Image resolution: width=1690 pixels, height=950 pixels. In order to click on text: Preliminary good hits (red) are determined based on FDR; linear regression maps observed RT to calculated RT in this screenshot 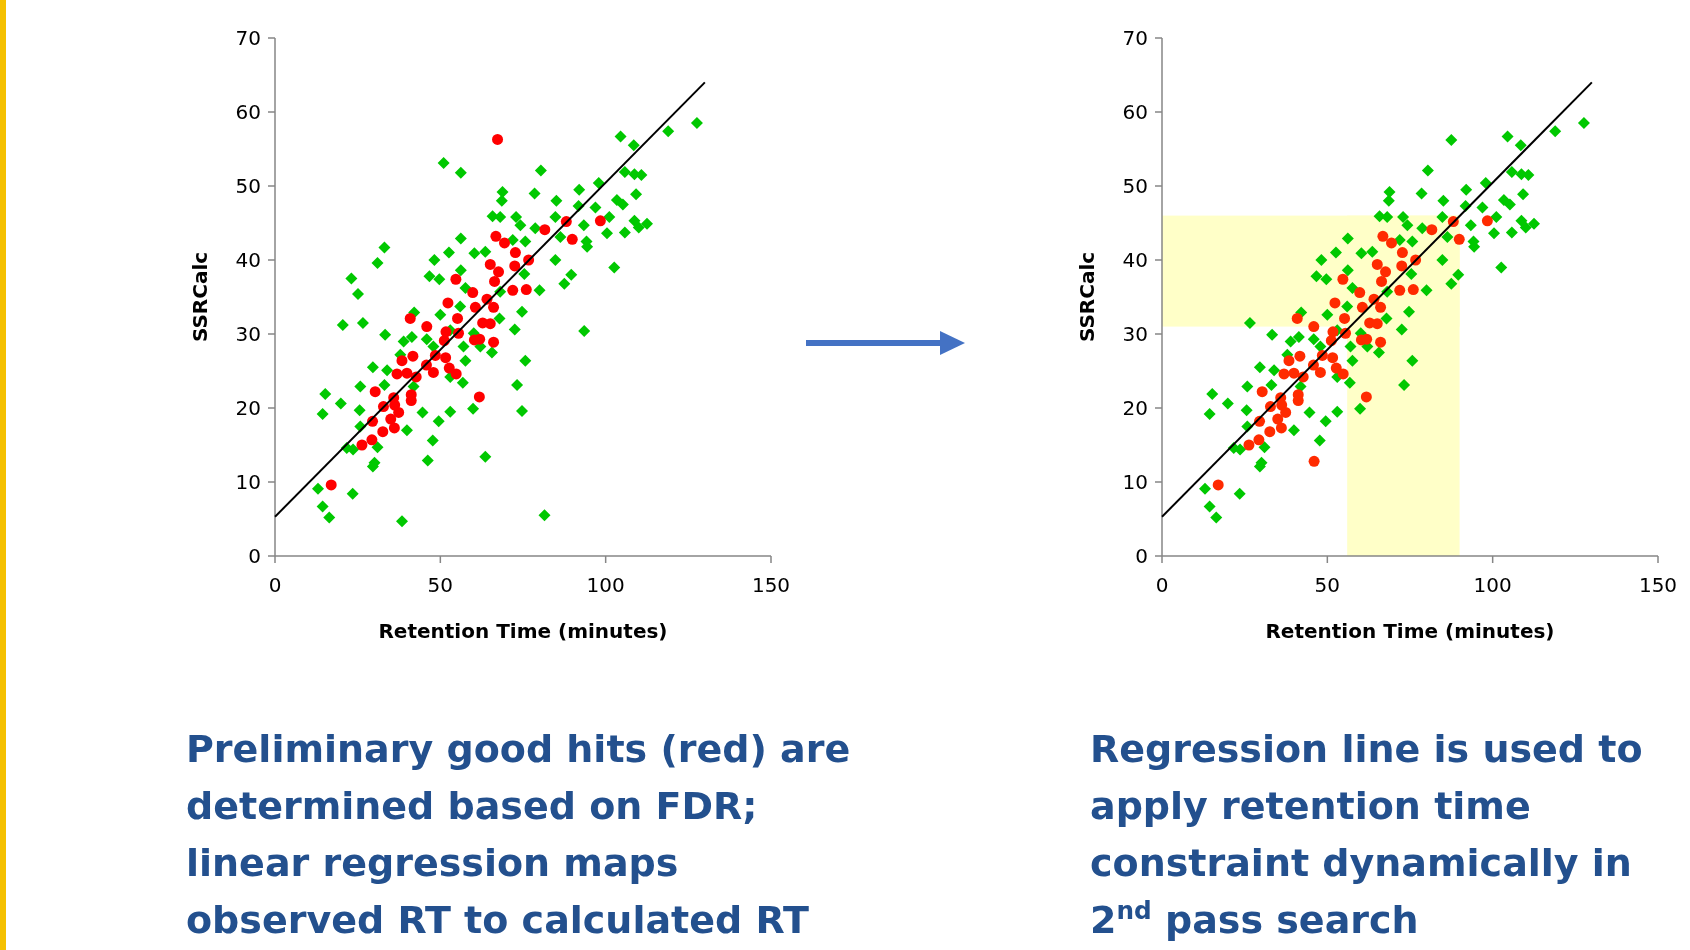, I will do `click(518, 834)`.